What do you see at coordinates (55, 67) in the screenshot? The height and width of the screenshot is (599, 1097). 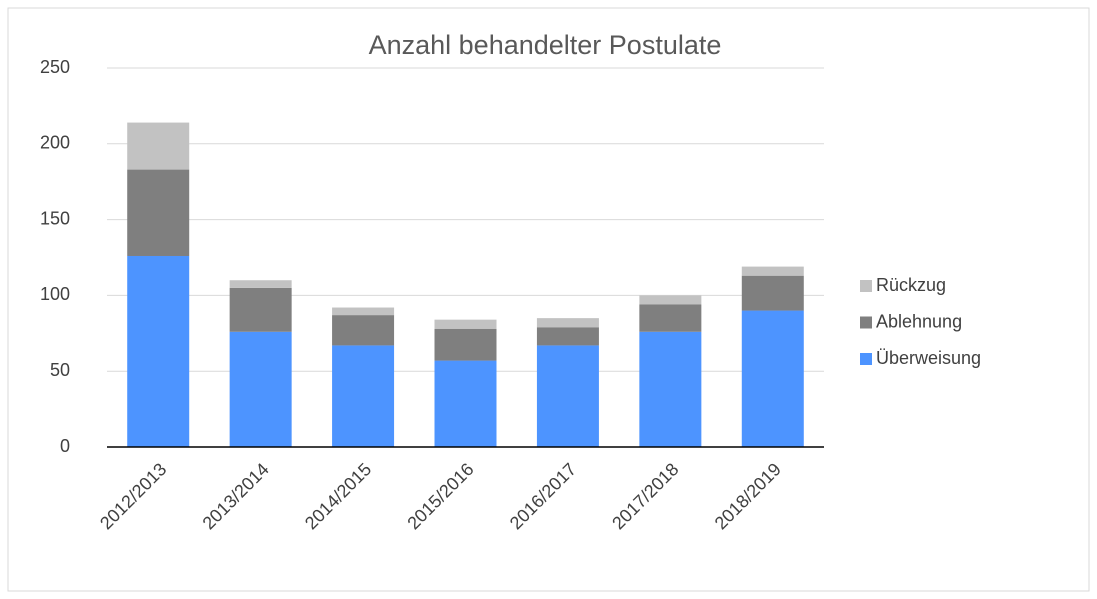 I see `y-tick-label: 250` at bounding box center [55, 67].